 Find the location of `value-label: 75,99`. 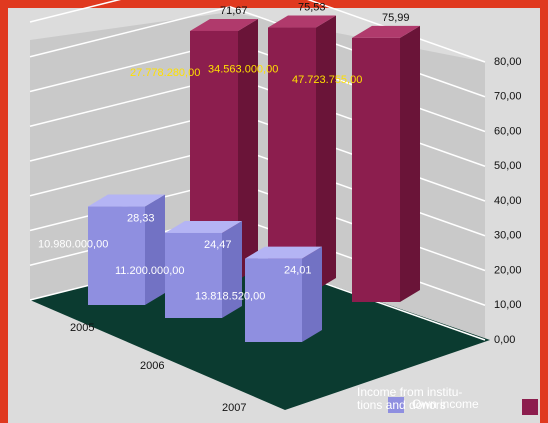

value-label: 75,99 is located at coordinates (396, 18).